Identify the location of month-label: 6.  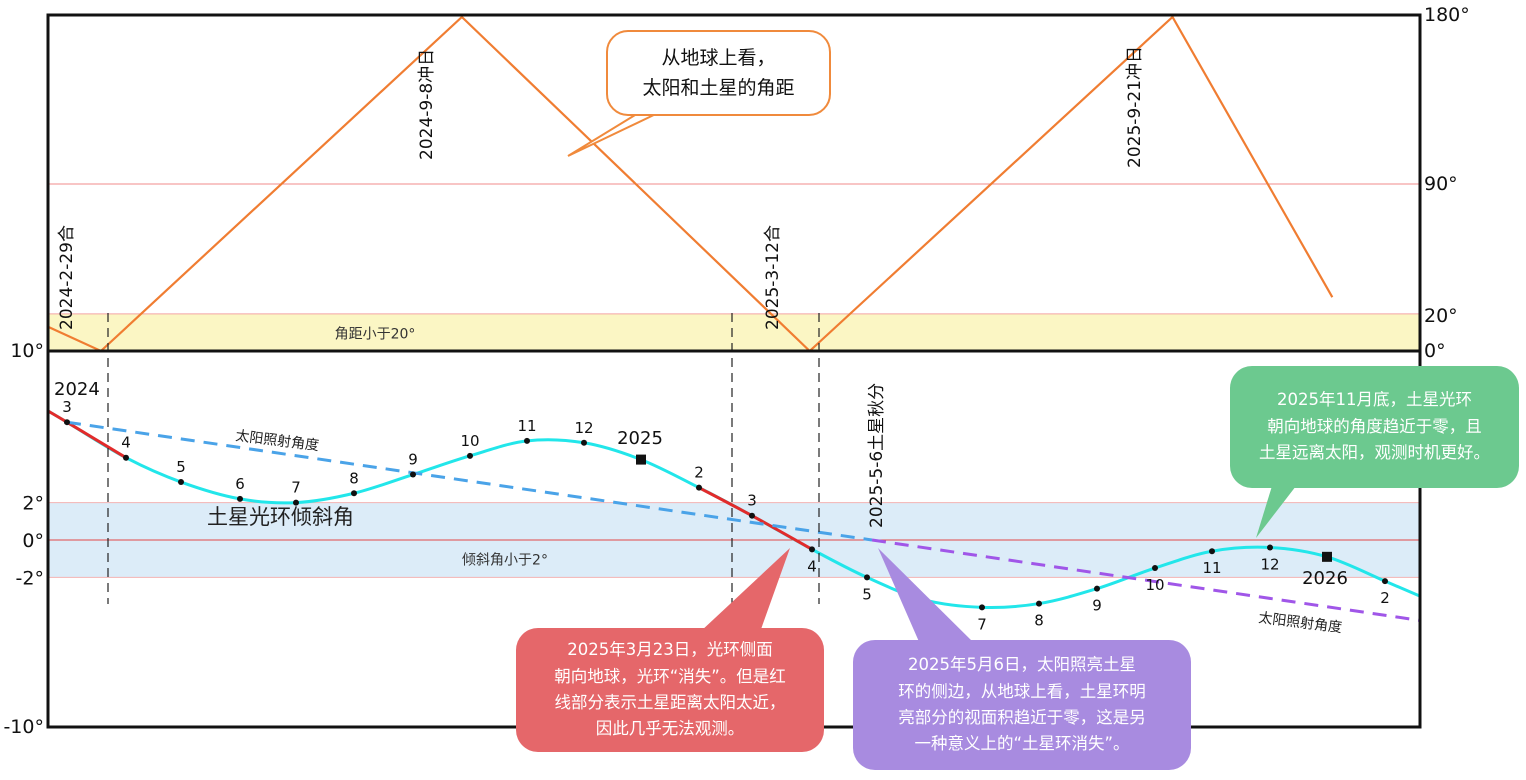
(240, 484).